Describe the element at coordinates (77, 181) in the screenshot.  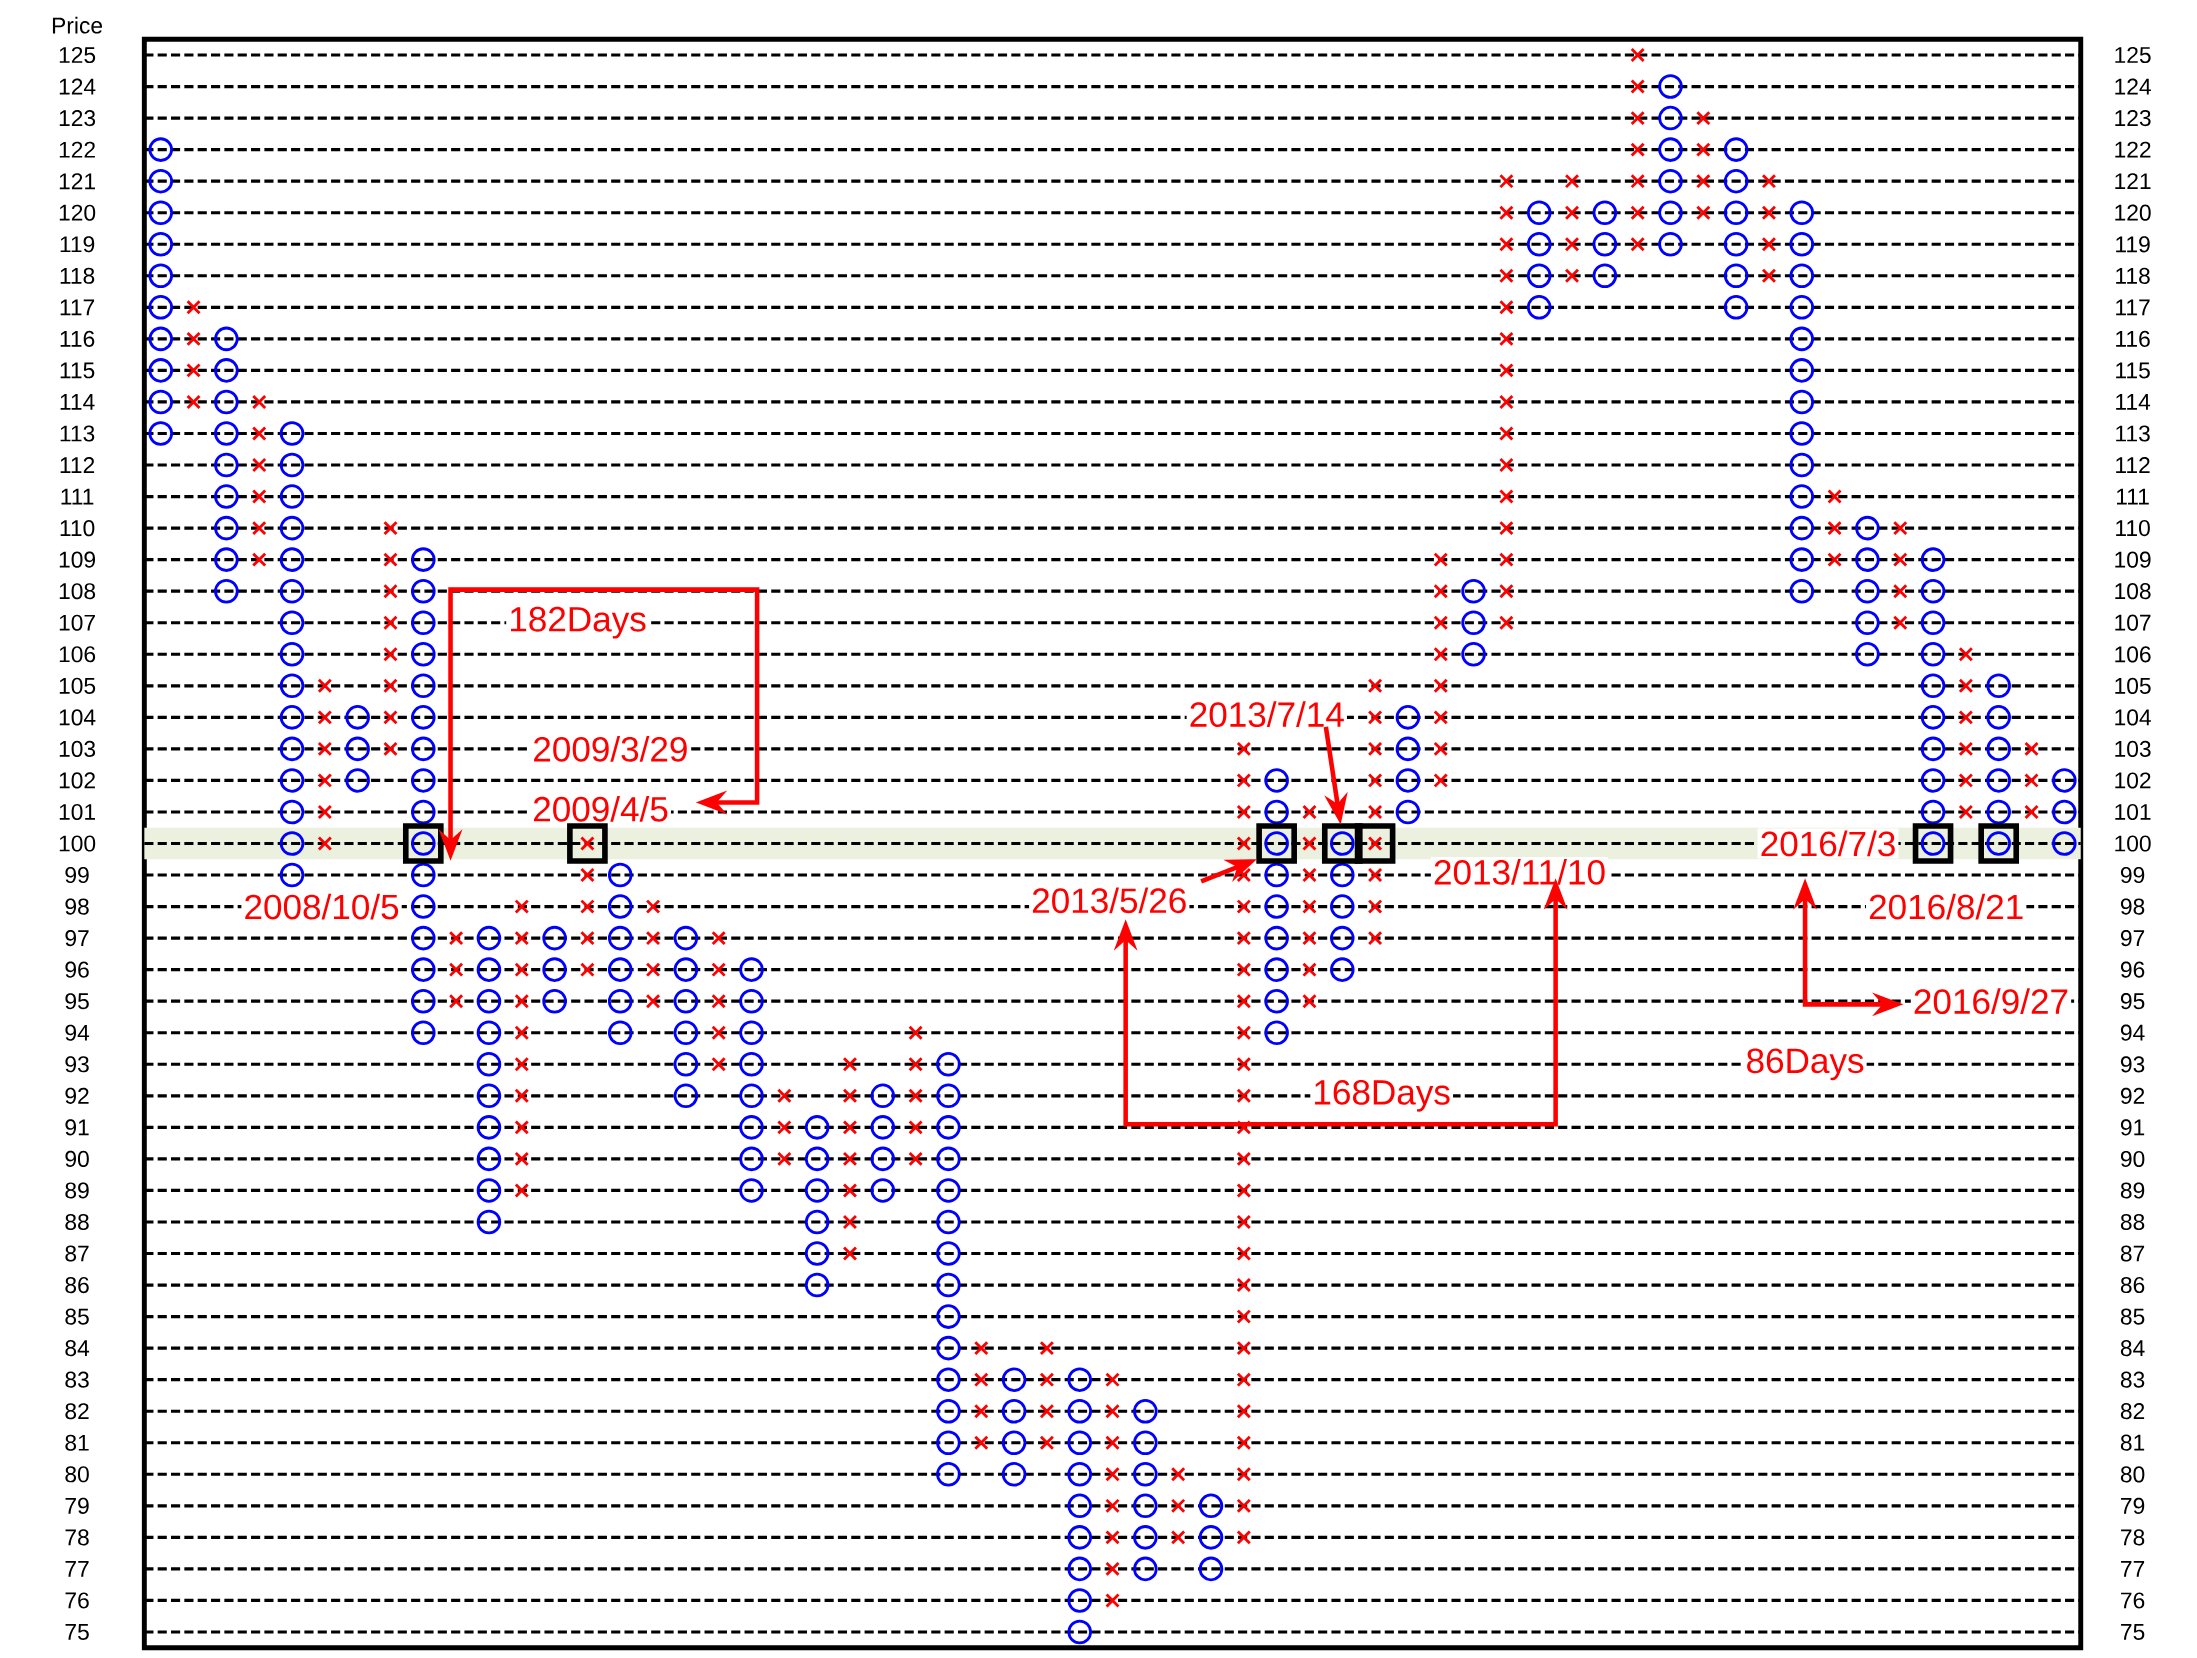
I see `y-tick-label: 121` at that location.